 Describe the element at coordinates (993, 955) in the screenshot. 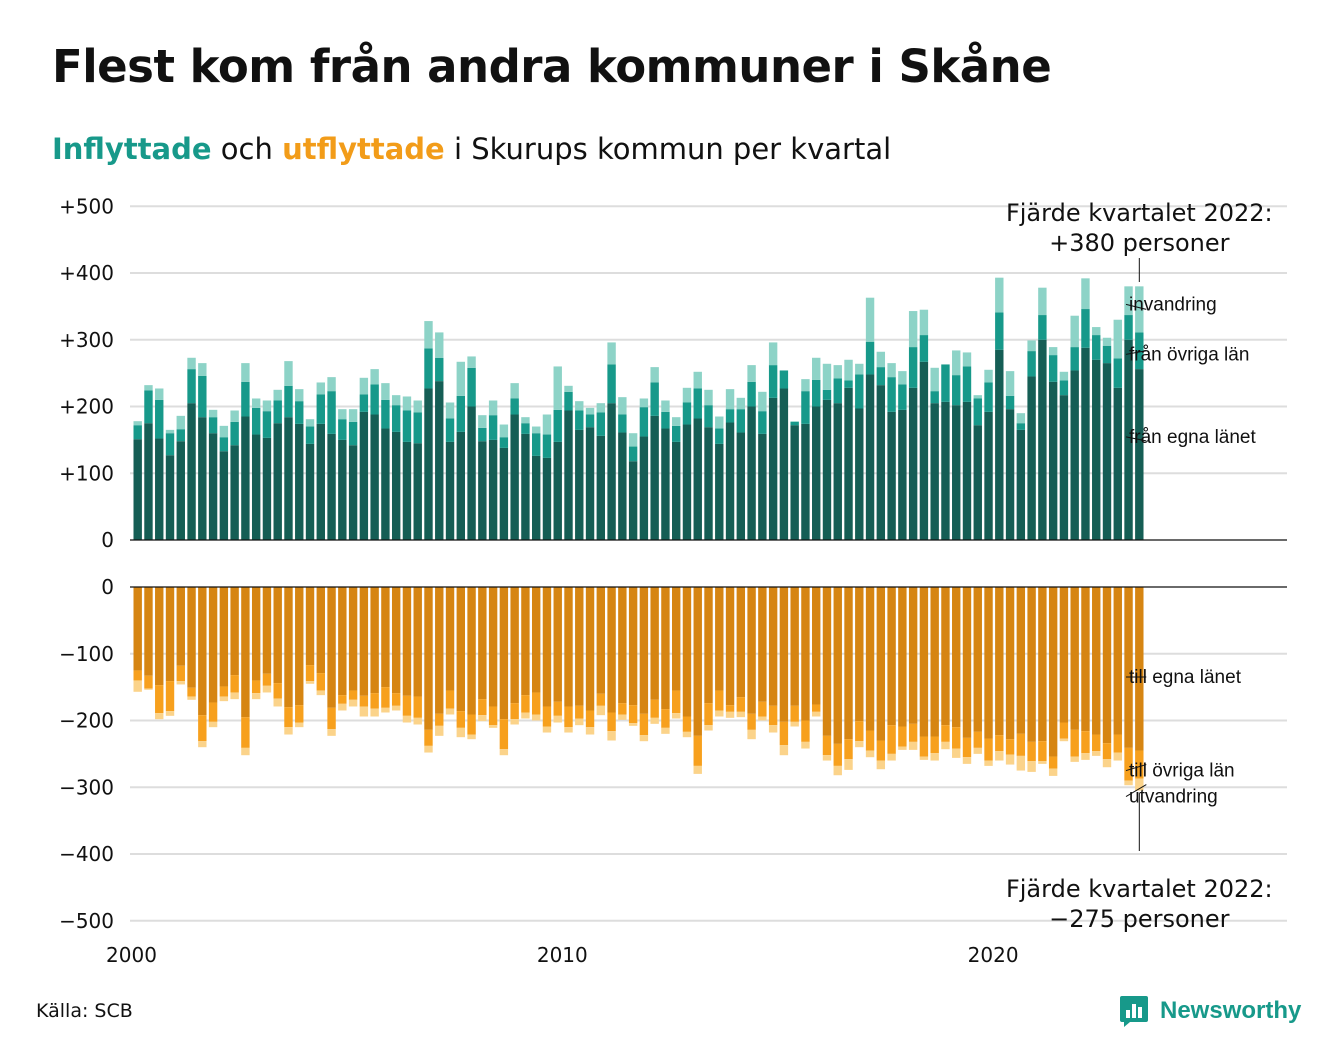

I see `x-tick-label: 2020` at that location.